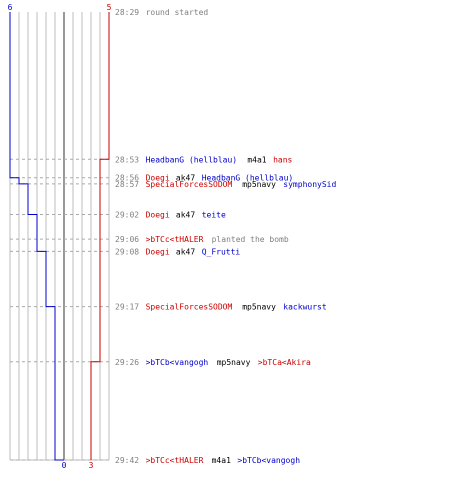 This screenshot has height=500, width=450. Describe the element at coordinates (127, 12) in the screenshot. I see `event-time: 28:29` at that location.